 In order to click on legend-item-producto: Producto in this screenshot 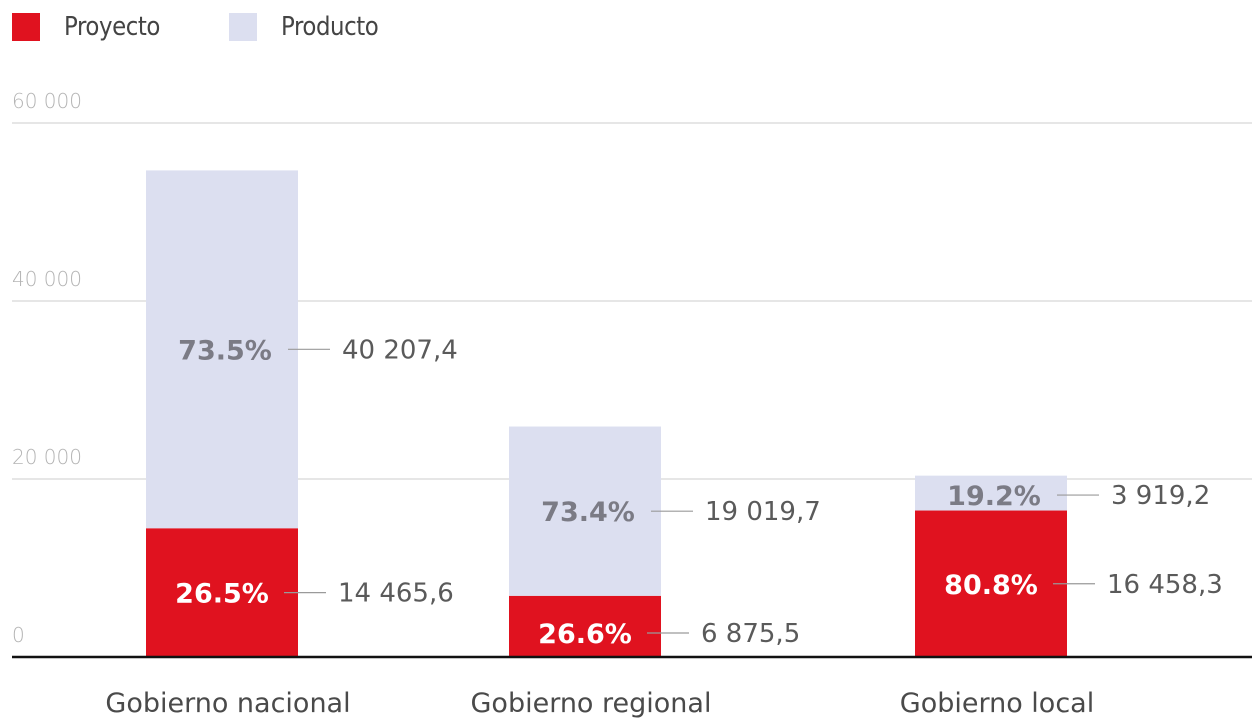, I will do `click(310, 27)`.